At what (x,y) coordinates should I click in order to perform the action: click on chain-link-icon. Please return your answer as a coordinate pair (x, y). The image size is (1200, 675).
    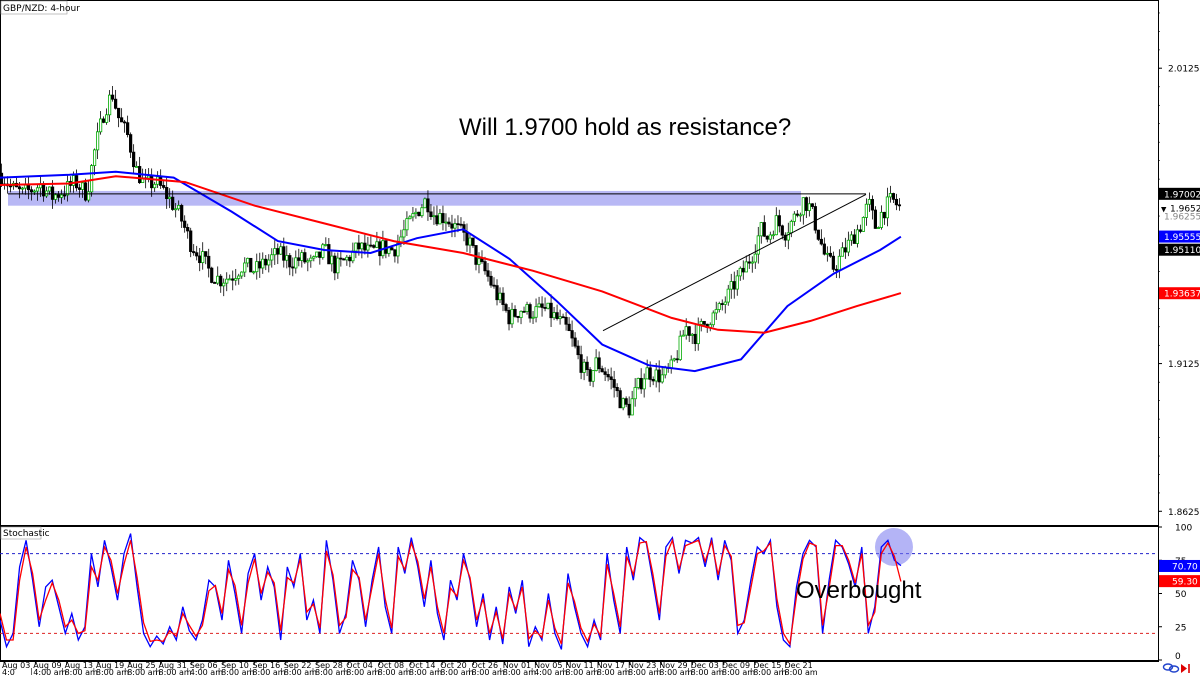
    Looking at the image, I should click on (1171, 668).